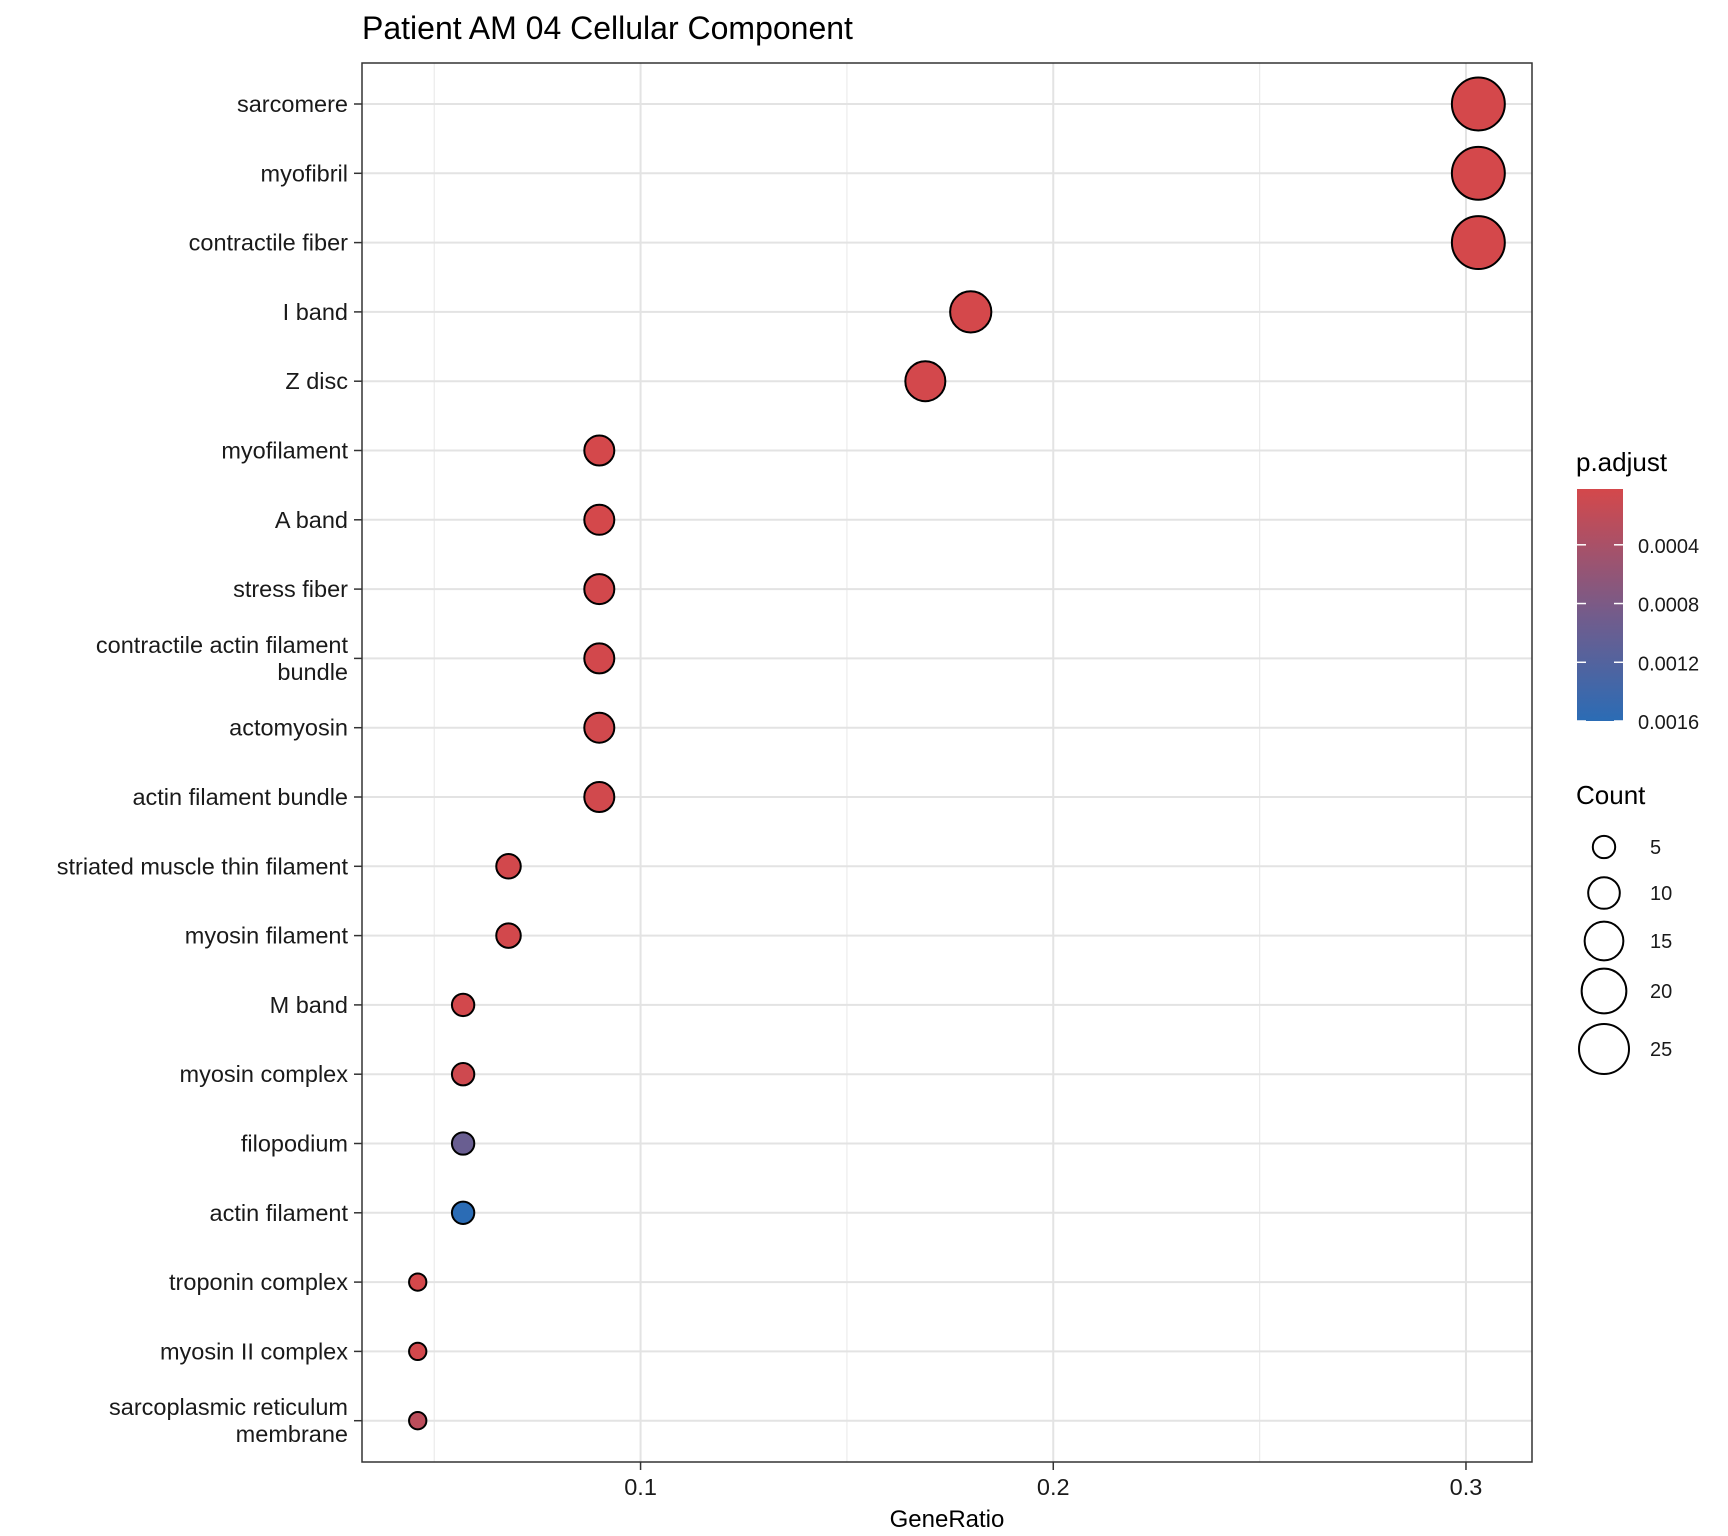 Image resolution: width=1728 pixels, height=1536 pixels. What do you see at coordinates (290, 589) in the screenshot?
I see `y-tick-label: stress fiber` at bounding box center [290, 589].